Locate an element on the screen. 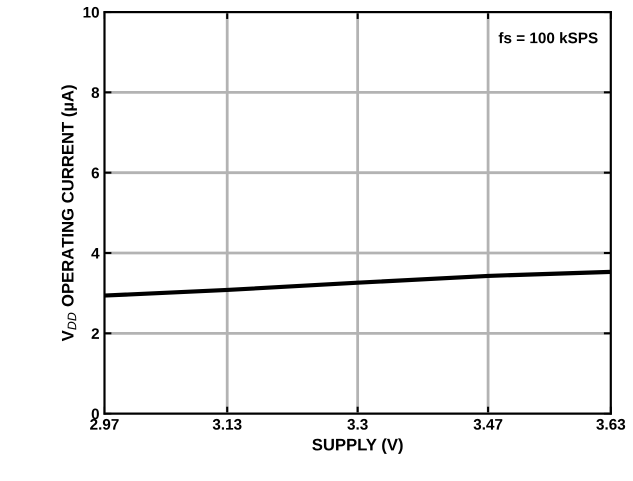 The height and width of the screenshot is (481, 633). y-tick-label: 0 is located at coordinates (95, 414).